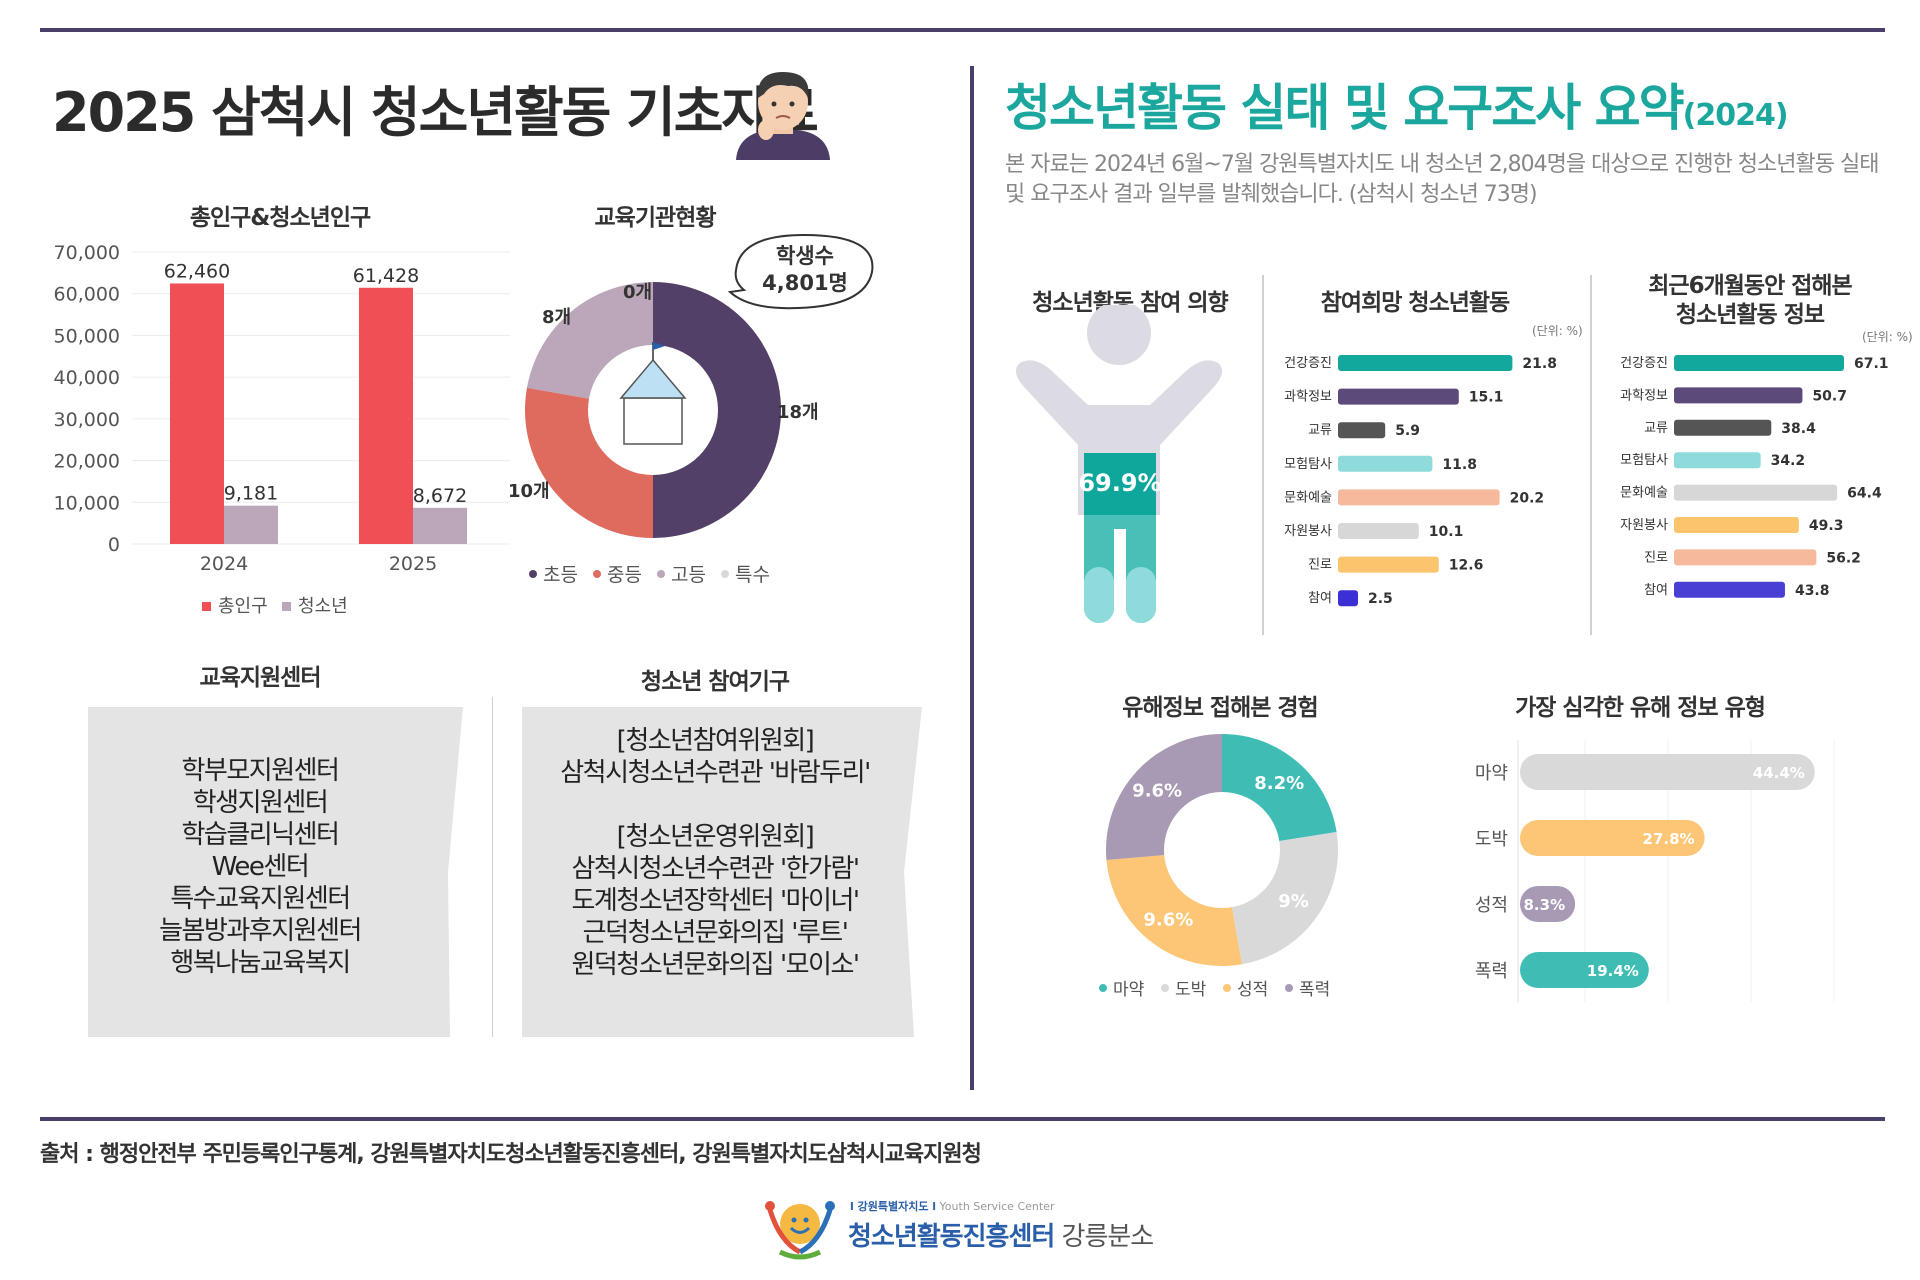 The width and height of the screenshot is (1920, 1280). What do you see at coordinates (1157, 791) in the screenshot?
I see `slice-label: 9.6%` at bounding box center [1157, 791].